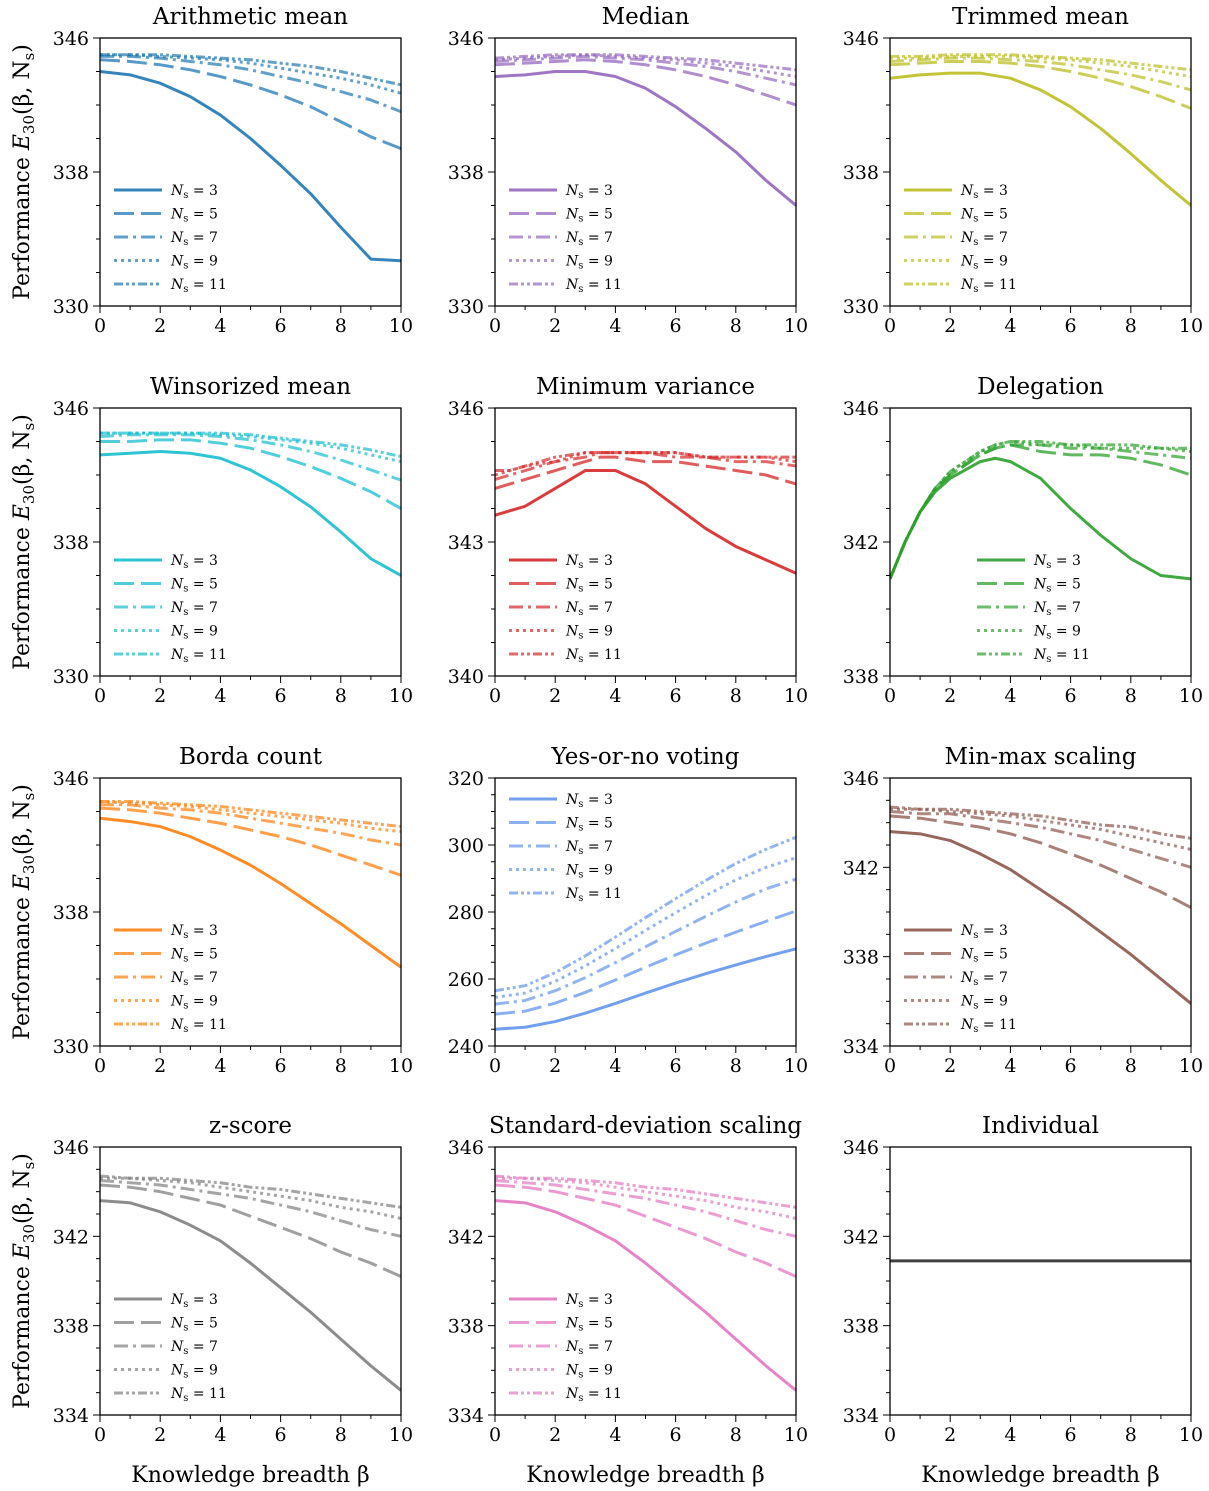  What do you see at coordinates (194, 1348) in the screenshot?
I see `legend-label: Ns = 7` at bounding box center [194, 1348].